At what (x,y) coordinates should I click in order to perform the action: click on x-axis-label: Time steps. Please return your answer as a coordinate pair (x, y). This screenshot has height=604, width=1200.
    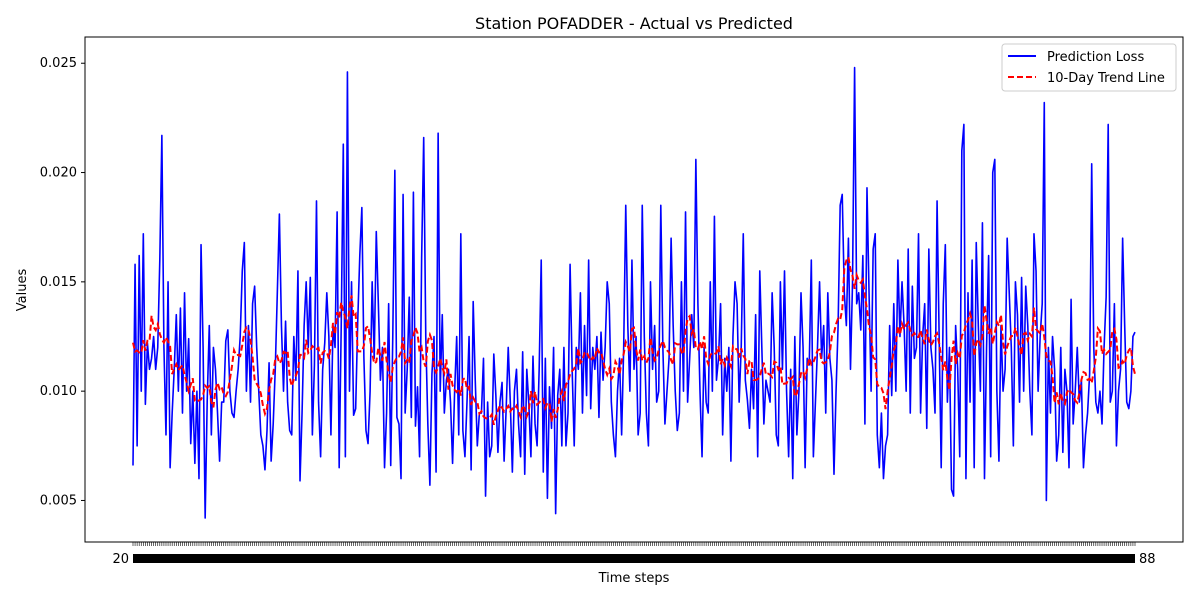
    Looking at the image, I should click on (634, 578).